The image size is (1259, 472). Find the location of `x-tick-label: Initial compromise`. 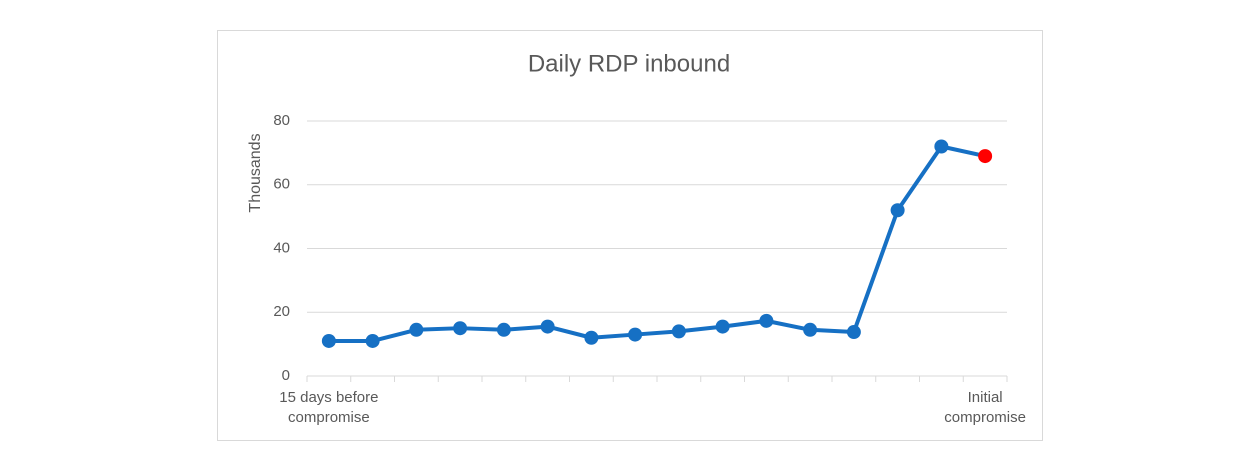

x-tick-label: Initial compromise is located at coordinates (985, 407).